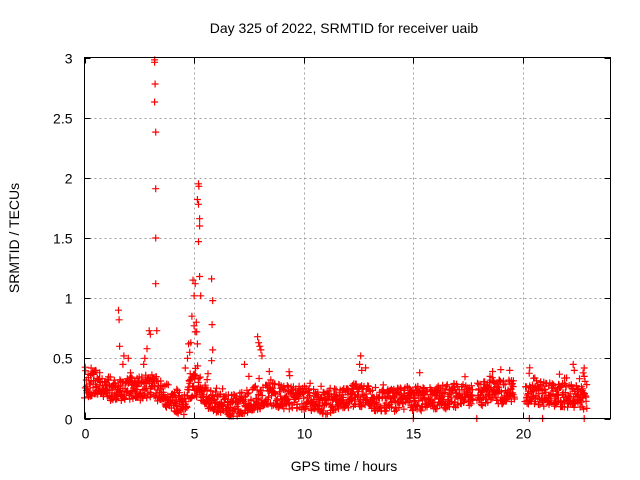 Image resolution: width=640 pixels, height=480 pixels. I want to click on y-tick-label: 3, so click(69, 59).